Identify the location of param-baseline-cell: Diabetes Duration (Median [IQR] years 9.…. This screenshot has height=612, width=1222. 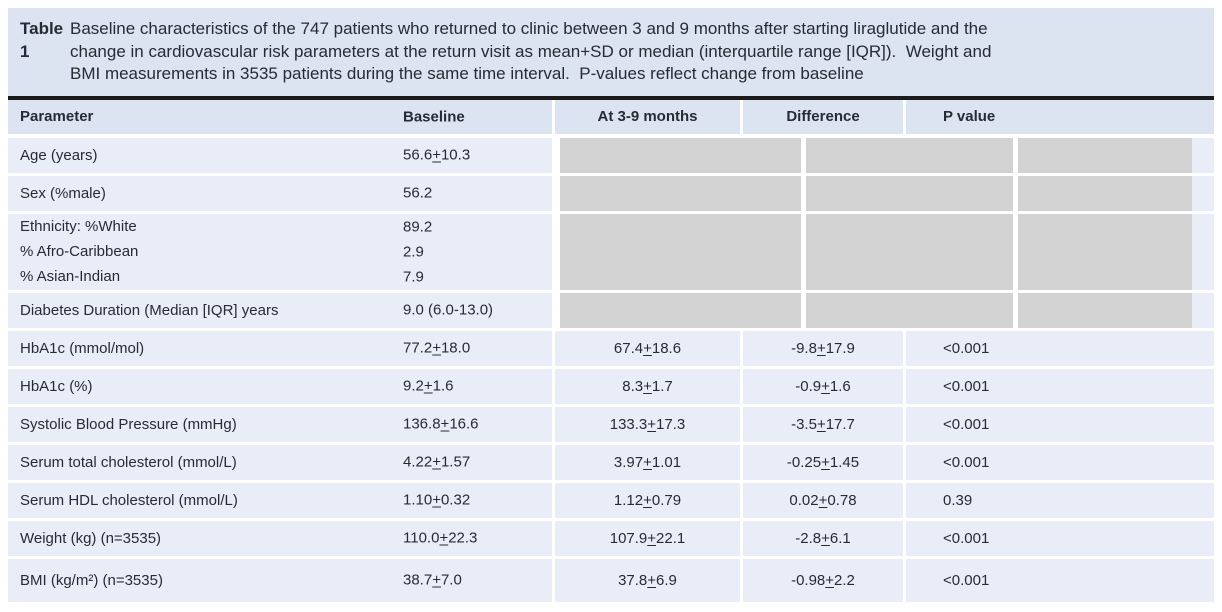
(280, 310).